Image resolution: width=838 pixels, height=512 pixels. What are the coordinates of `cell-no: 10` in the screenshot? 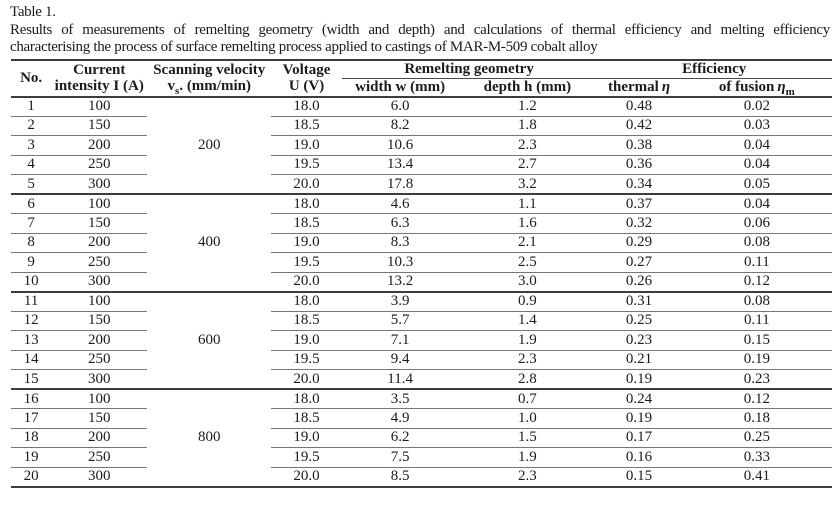 It's located at (31, 282).